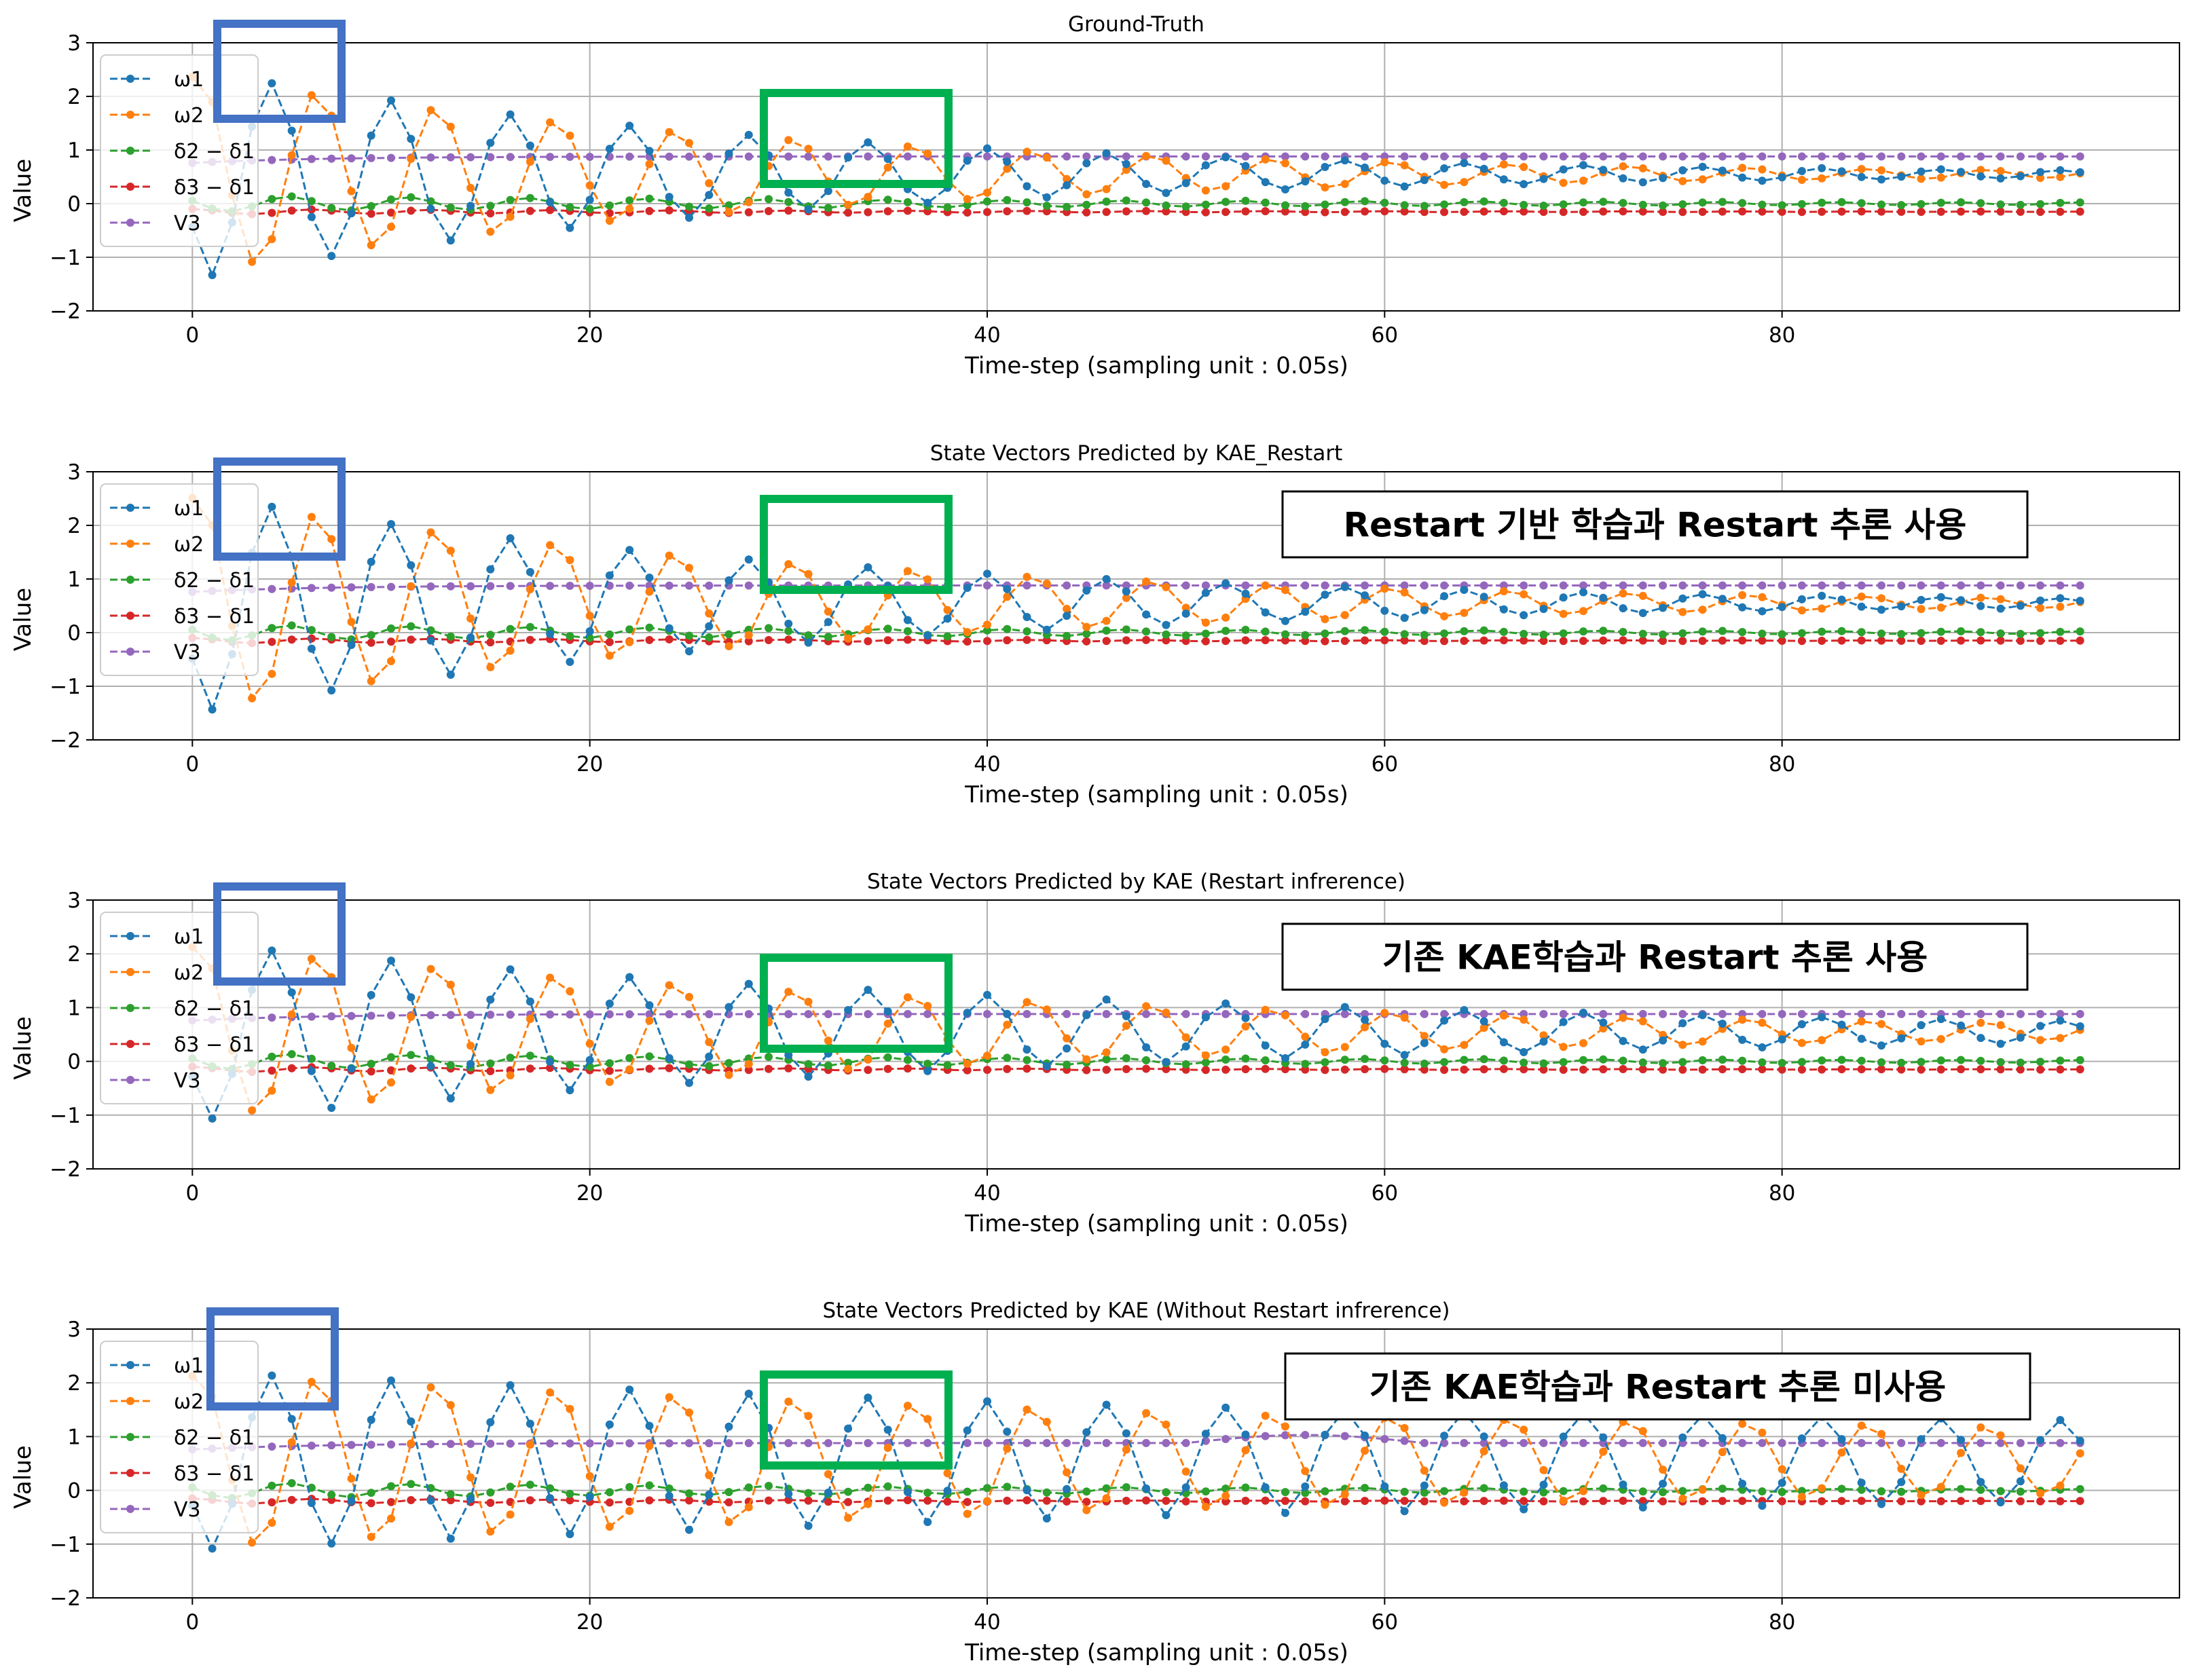 This screenshot has height=1680, width=2191. I want to click on annotation: 기존 KAE학습과 Restart 추론 사용, so click(1655, 957).